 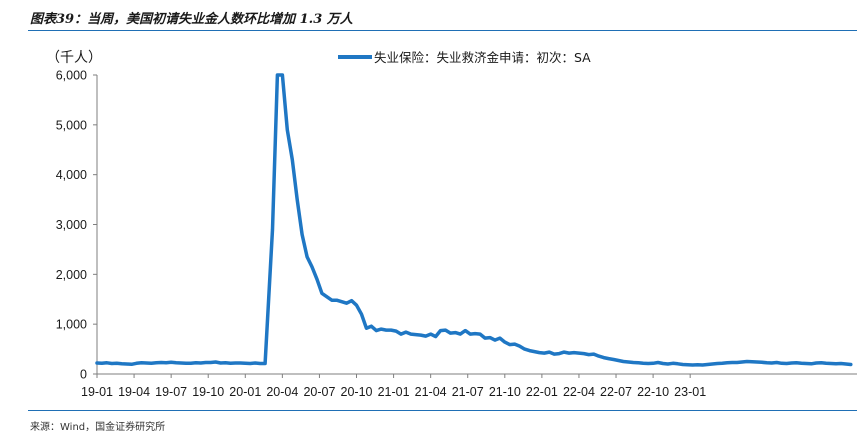 I want to click on x-tick-label: 21-07, so click(x=468, y=392).